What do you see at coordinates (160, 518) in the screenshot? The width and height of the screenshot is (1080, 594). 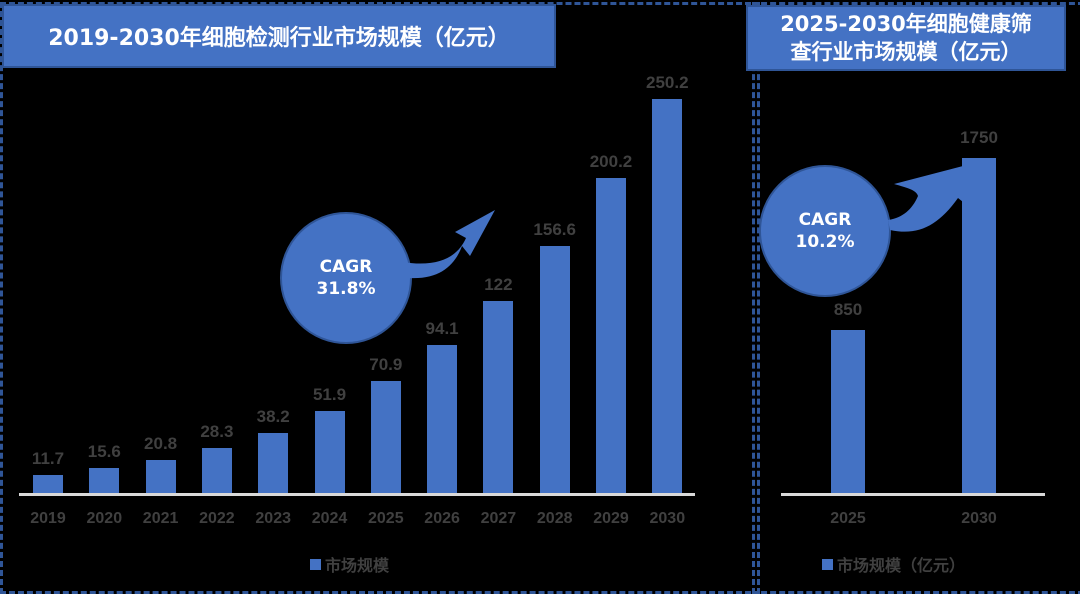 I see `x-tick-label: 2021` at bounding box center [160, 518].